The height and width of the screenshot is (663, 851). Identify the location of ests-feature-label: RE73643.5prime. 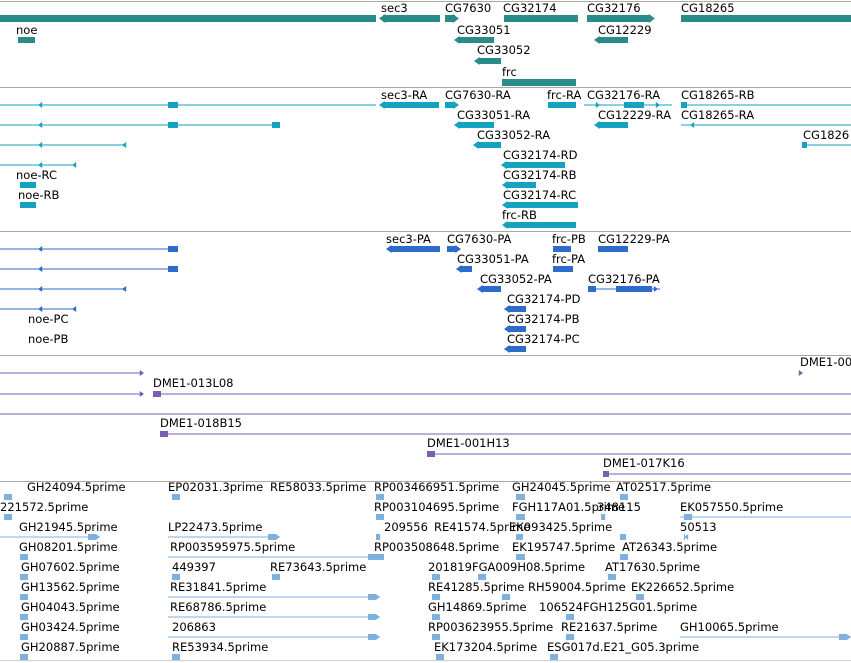
(318, 567).